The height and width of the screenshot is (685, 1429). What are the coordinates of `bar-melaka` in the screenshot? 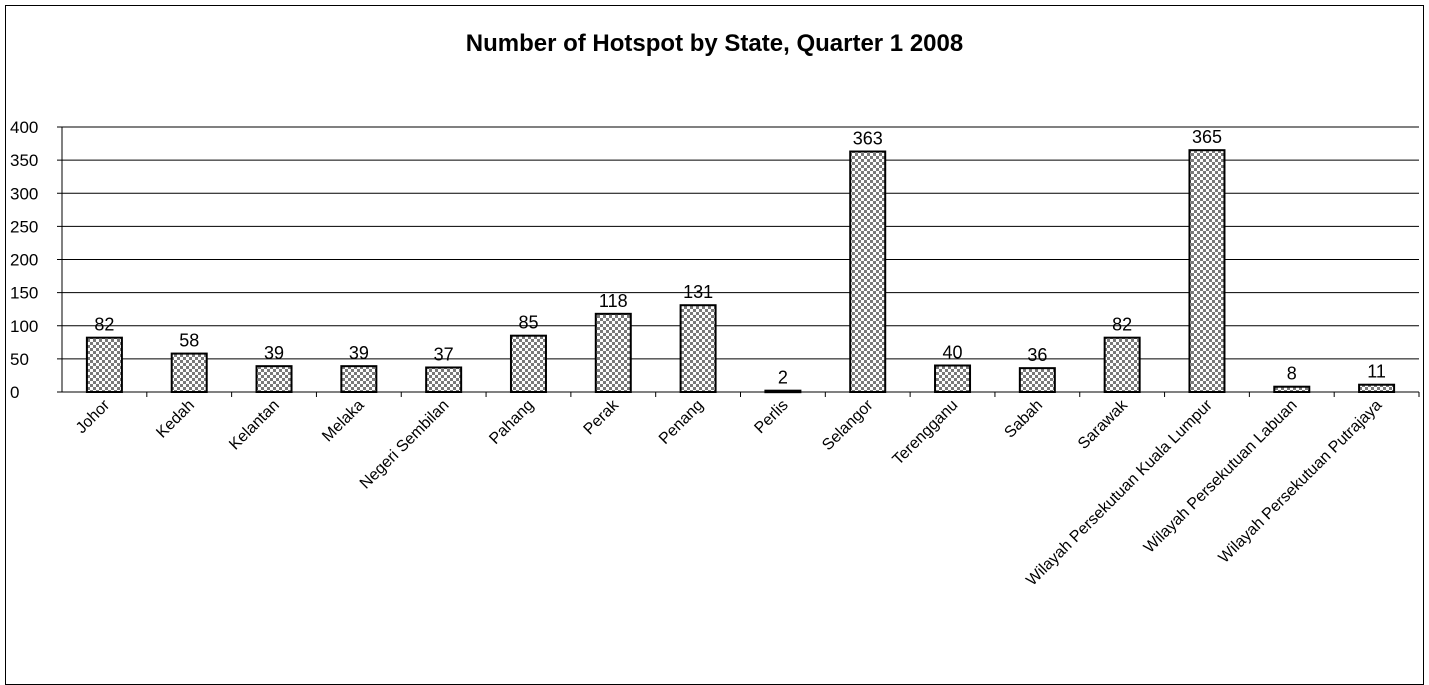 It's located at (359, 379).